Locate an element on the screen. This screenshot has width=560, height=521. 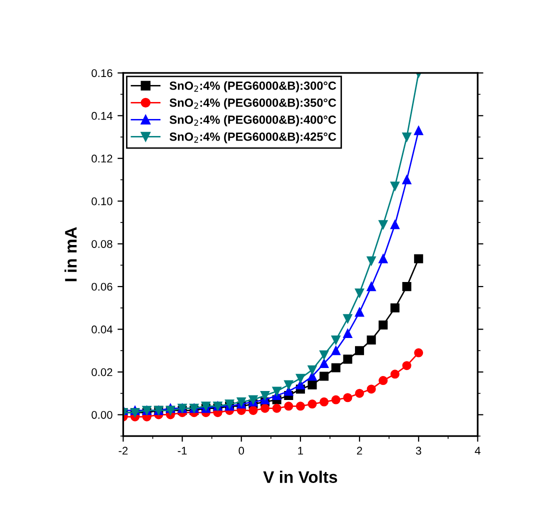
x-tick-label: 0 is located at coordinates (241, 450).